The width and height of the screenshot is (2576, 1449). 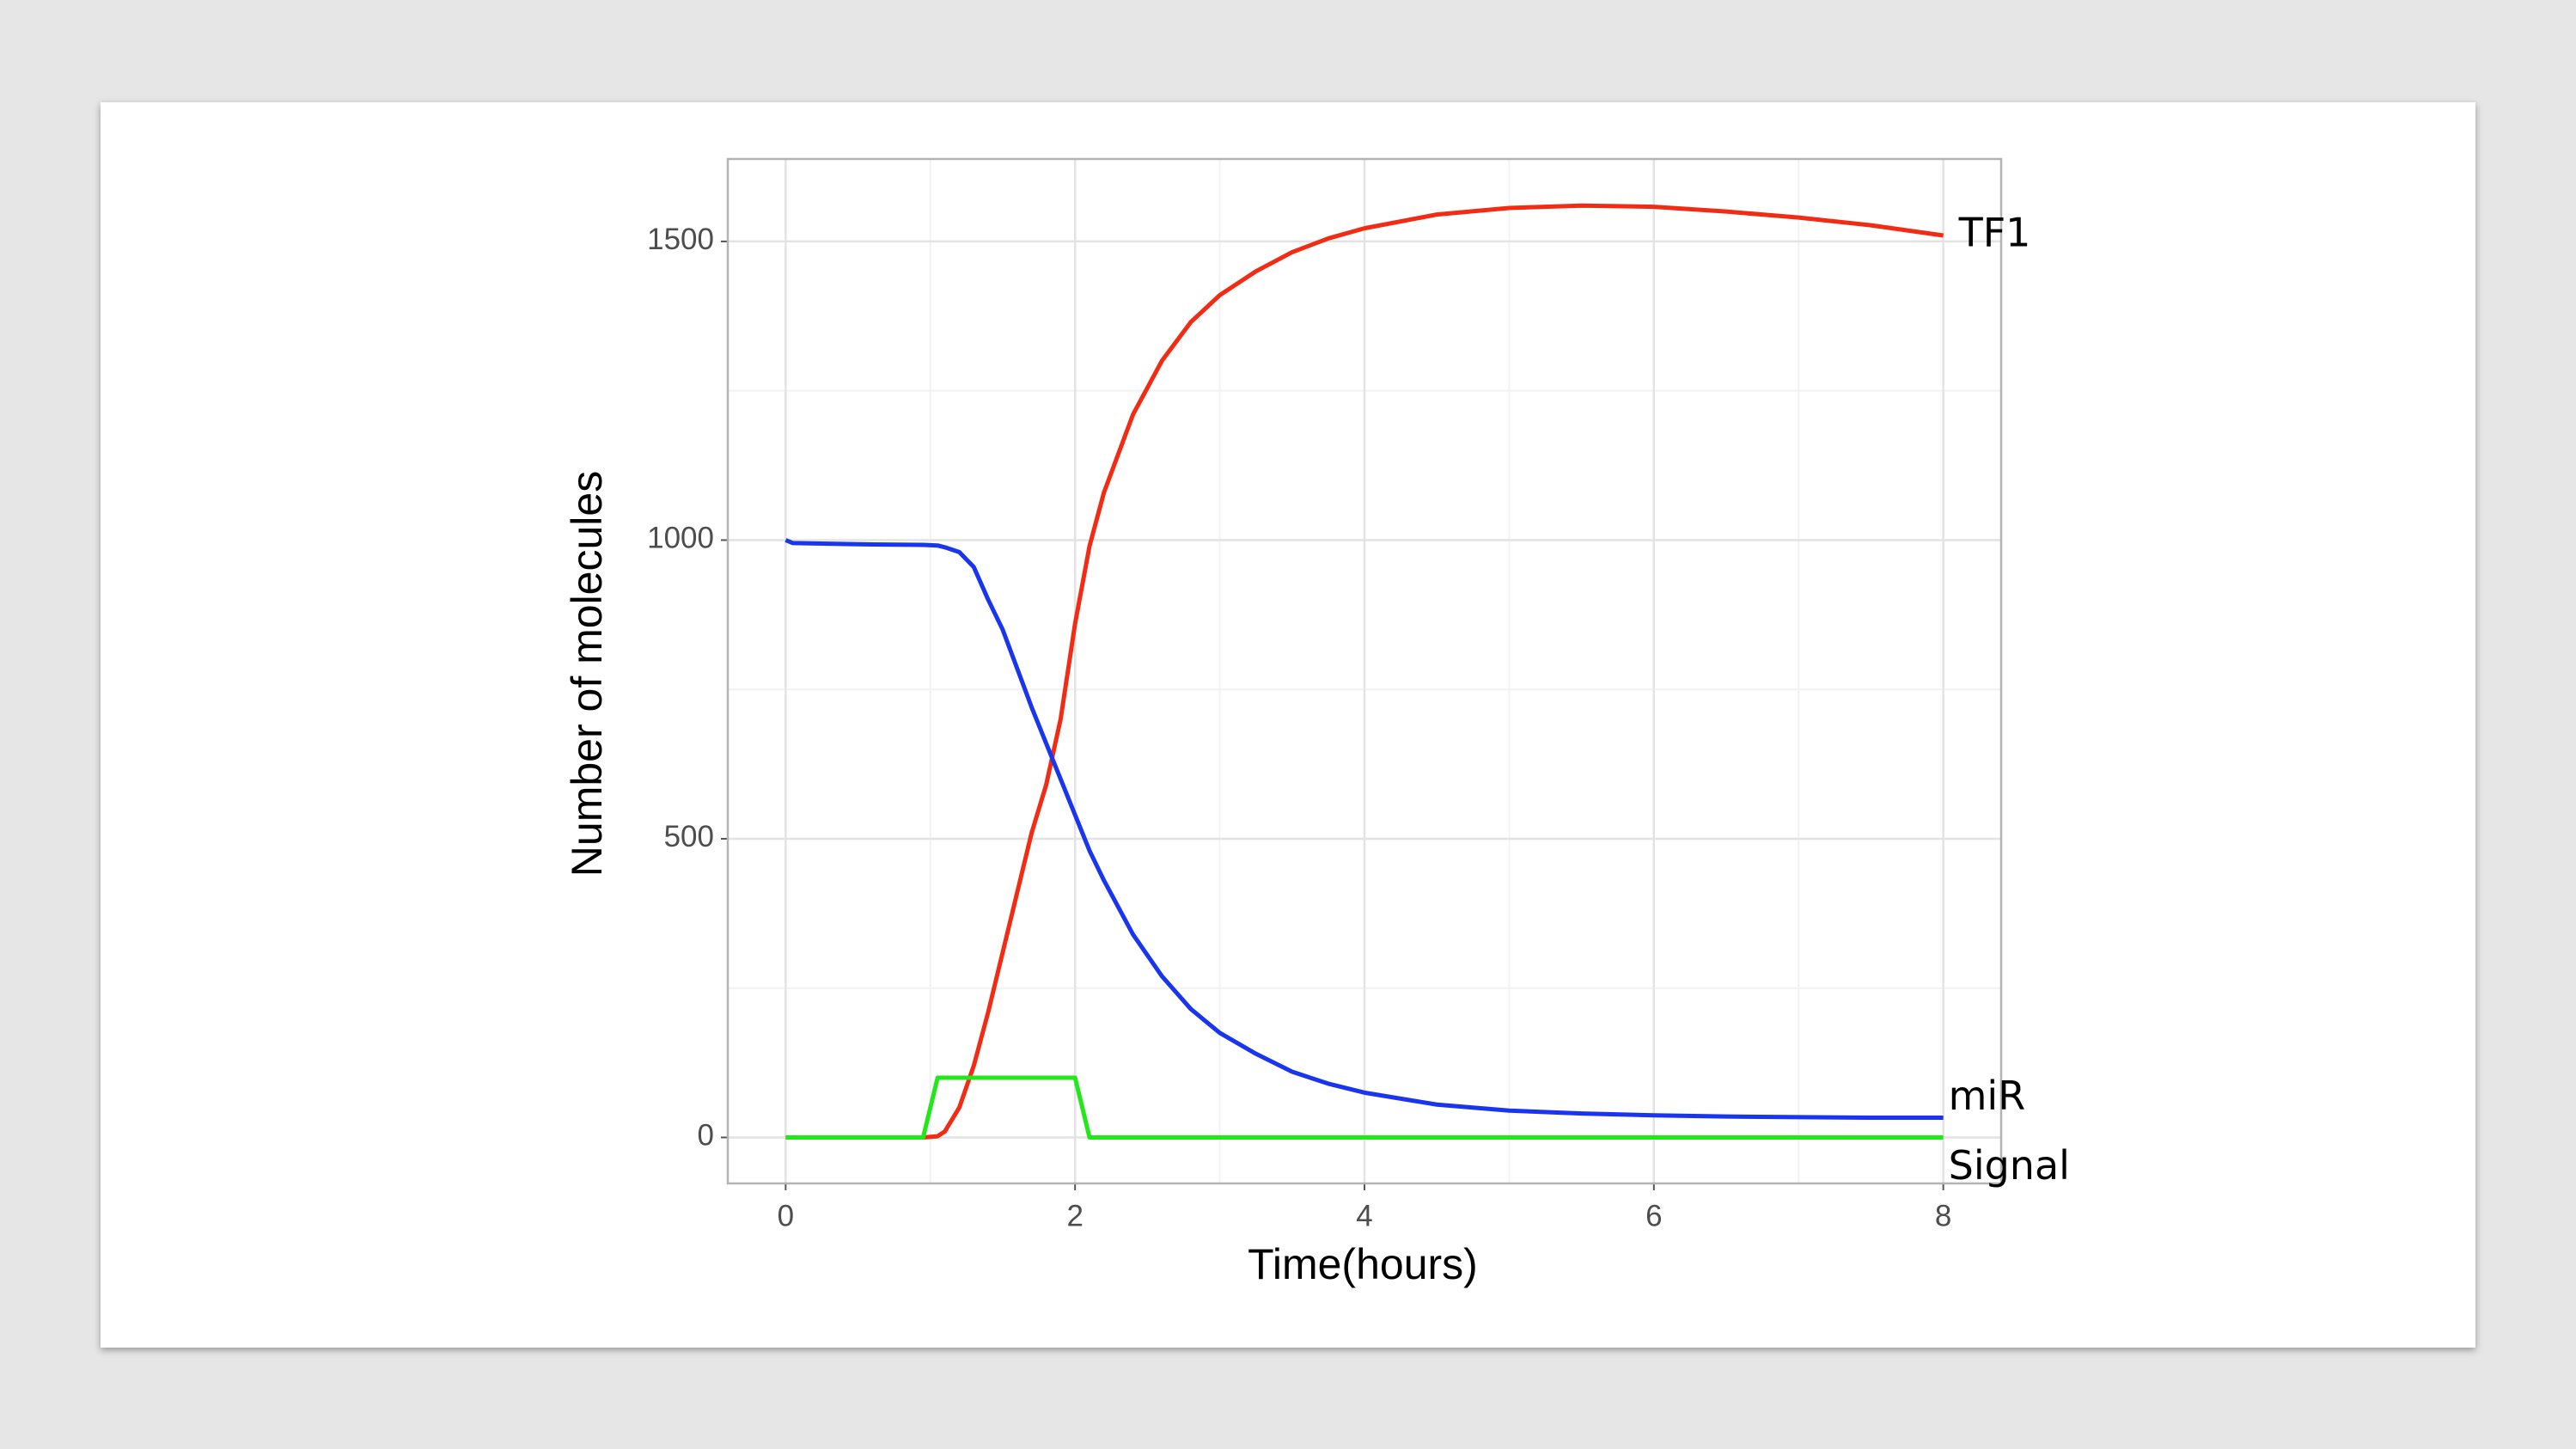 I want to click on x-tick-label: 0, so click(x=786, y=1215).